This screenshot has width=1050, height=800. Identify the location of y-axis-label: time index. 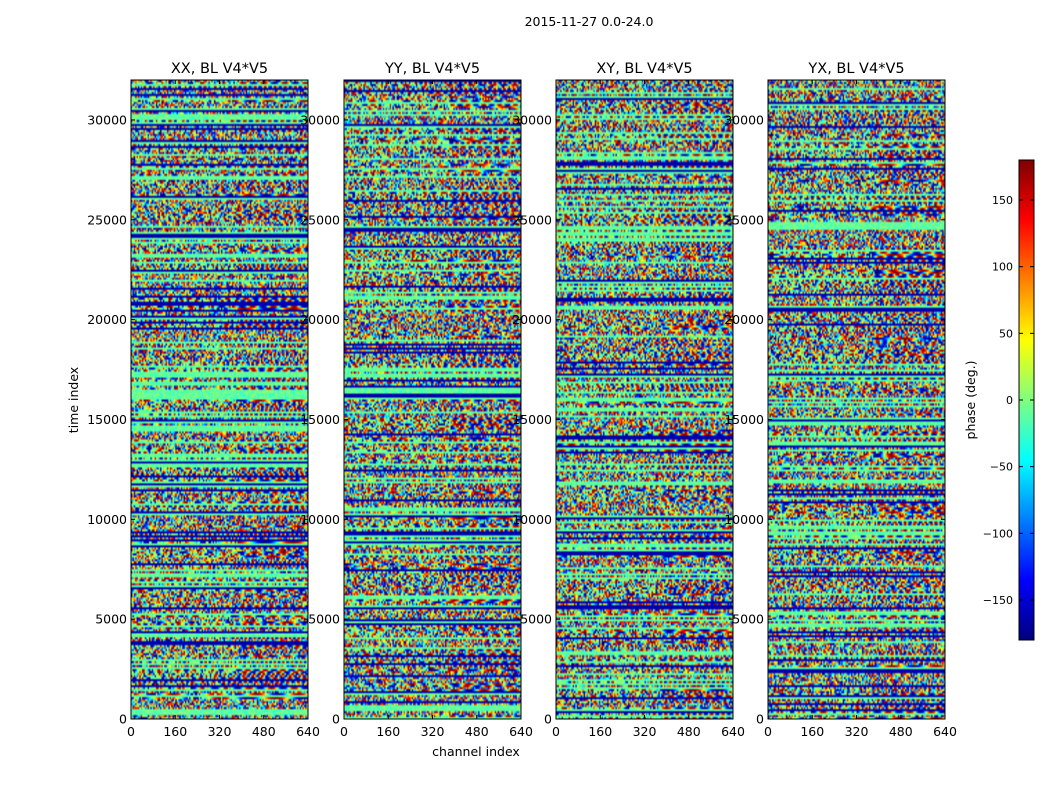
(73, 400).